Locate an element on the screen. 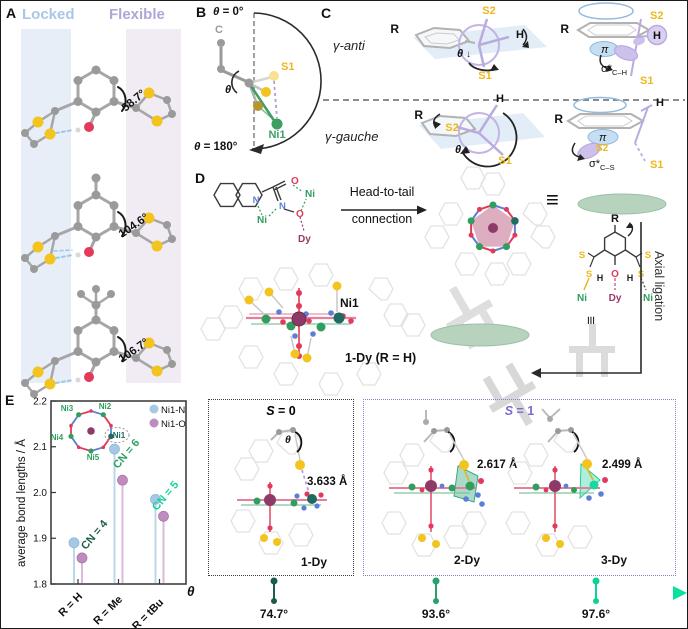 This screenshot has height=629, width=688. ni1-atom-label: Ni1 is located at coordinates (349, 303).